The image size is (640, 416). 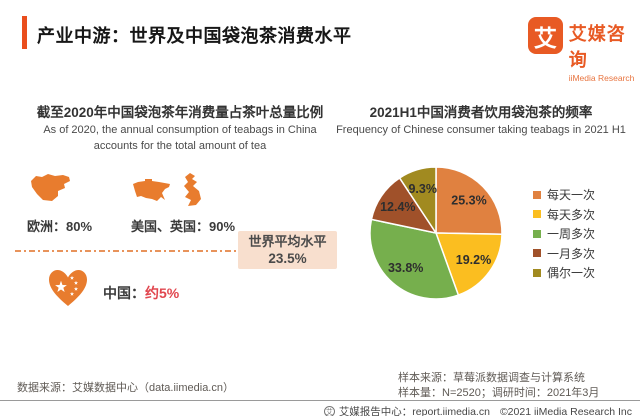 I want to click on footer-divider, so click(x=320, y=400).